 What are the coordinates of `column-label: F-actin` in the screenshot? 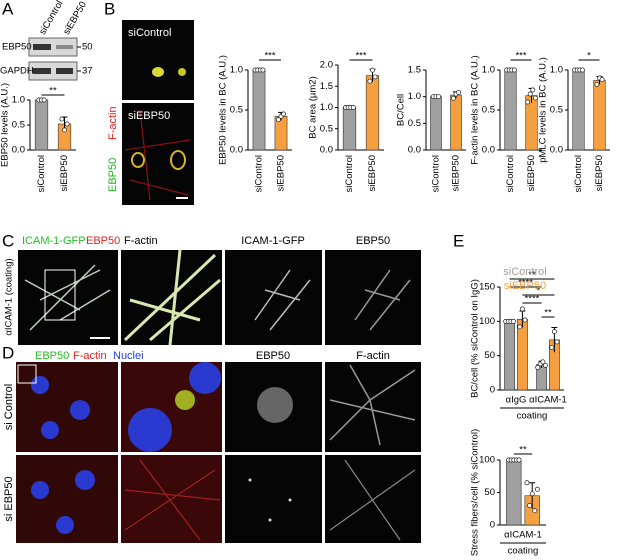 It's located at (373, 356).